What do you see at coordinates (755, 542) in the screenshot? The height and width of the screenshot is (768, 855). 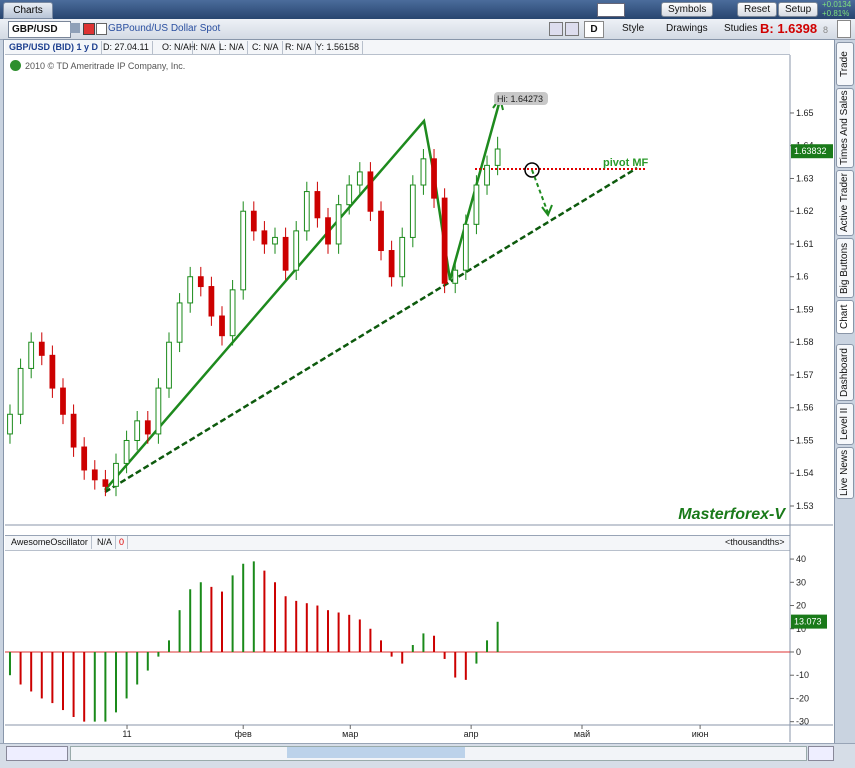 I see `study-units: <thousandths>` at bounding box center [755, 542].